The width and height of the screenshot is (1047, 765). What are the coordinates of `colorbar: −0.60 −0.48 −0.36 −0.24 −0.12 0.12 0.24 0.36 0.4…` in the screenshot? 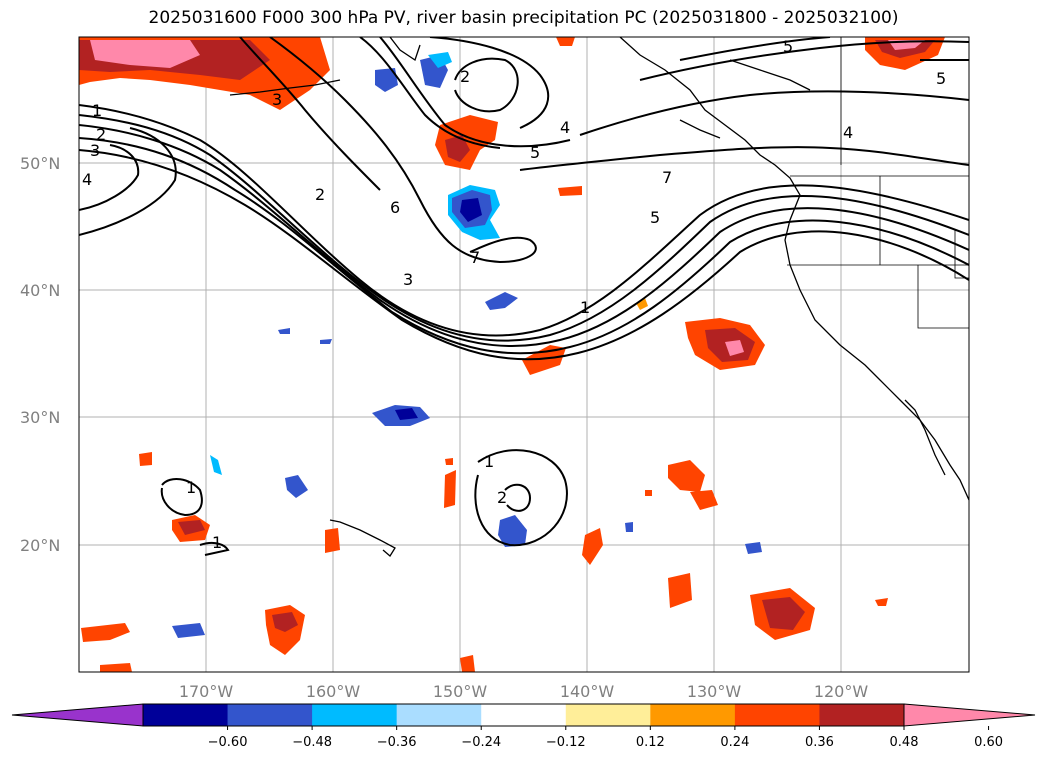 It's located at (523, 726).